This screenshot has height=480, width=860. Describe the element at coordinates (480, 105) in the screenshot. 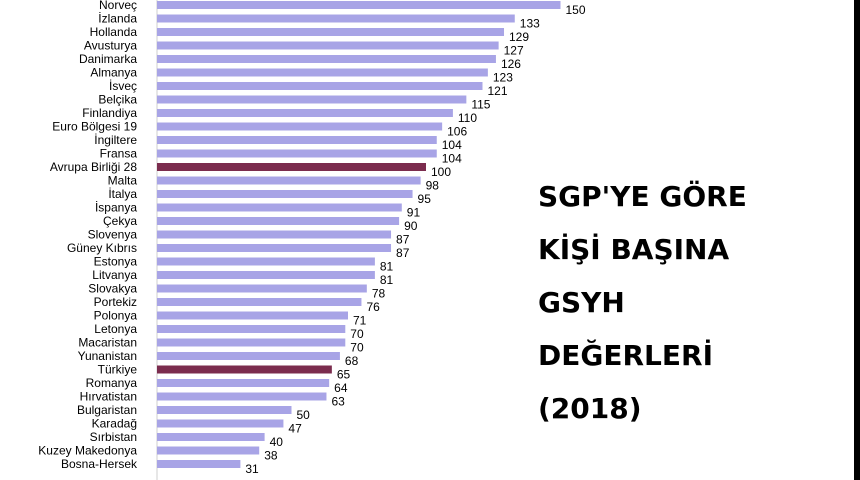

I see `value-label: 115` at that location.